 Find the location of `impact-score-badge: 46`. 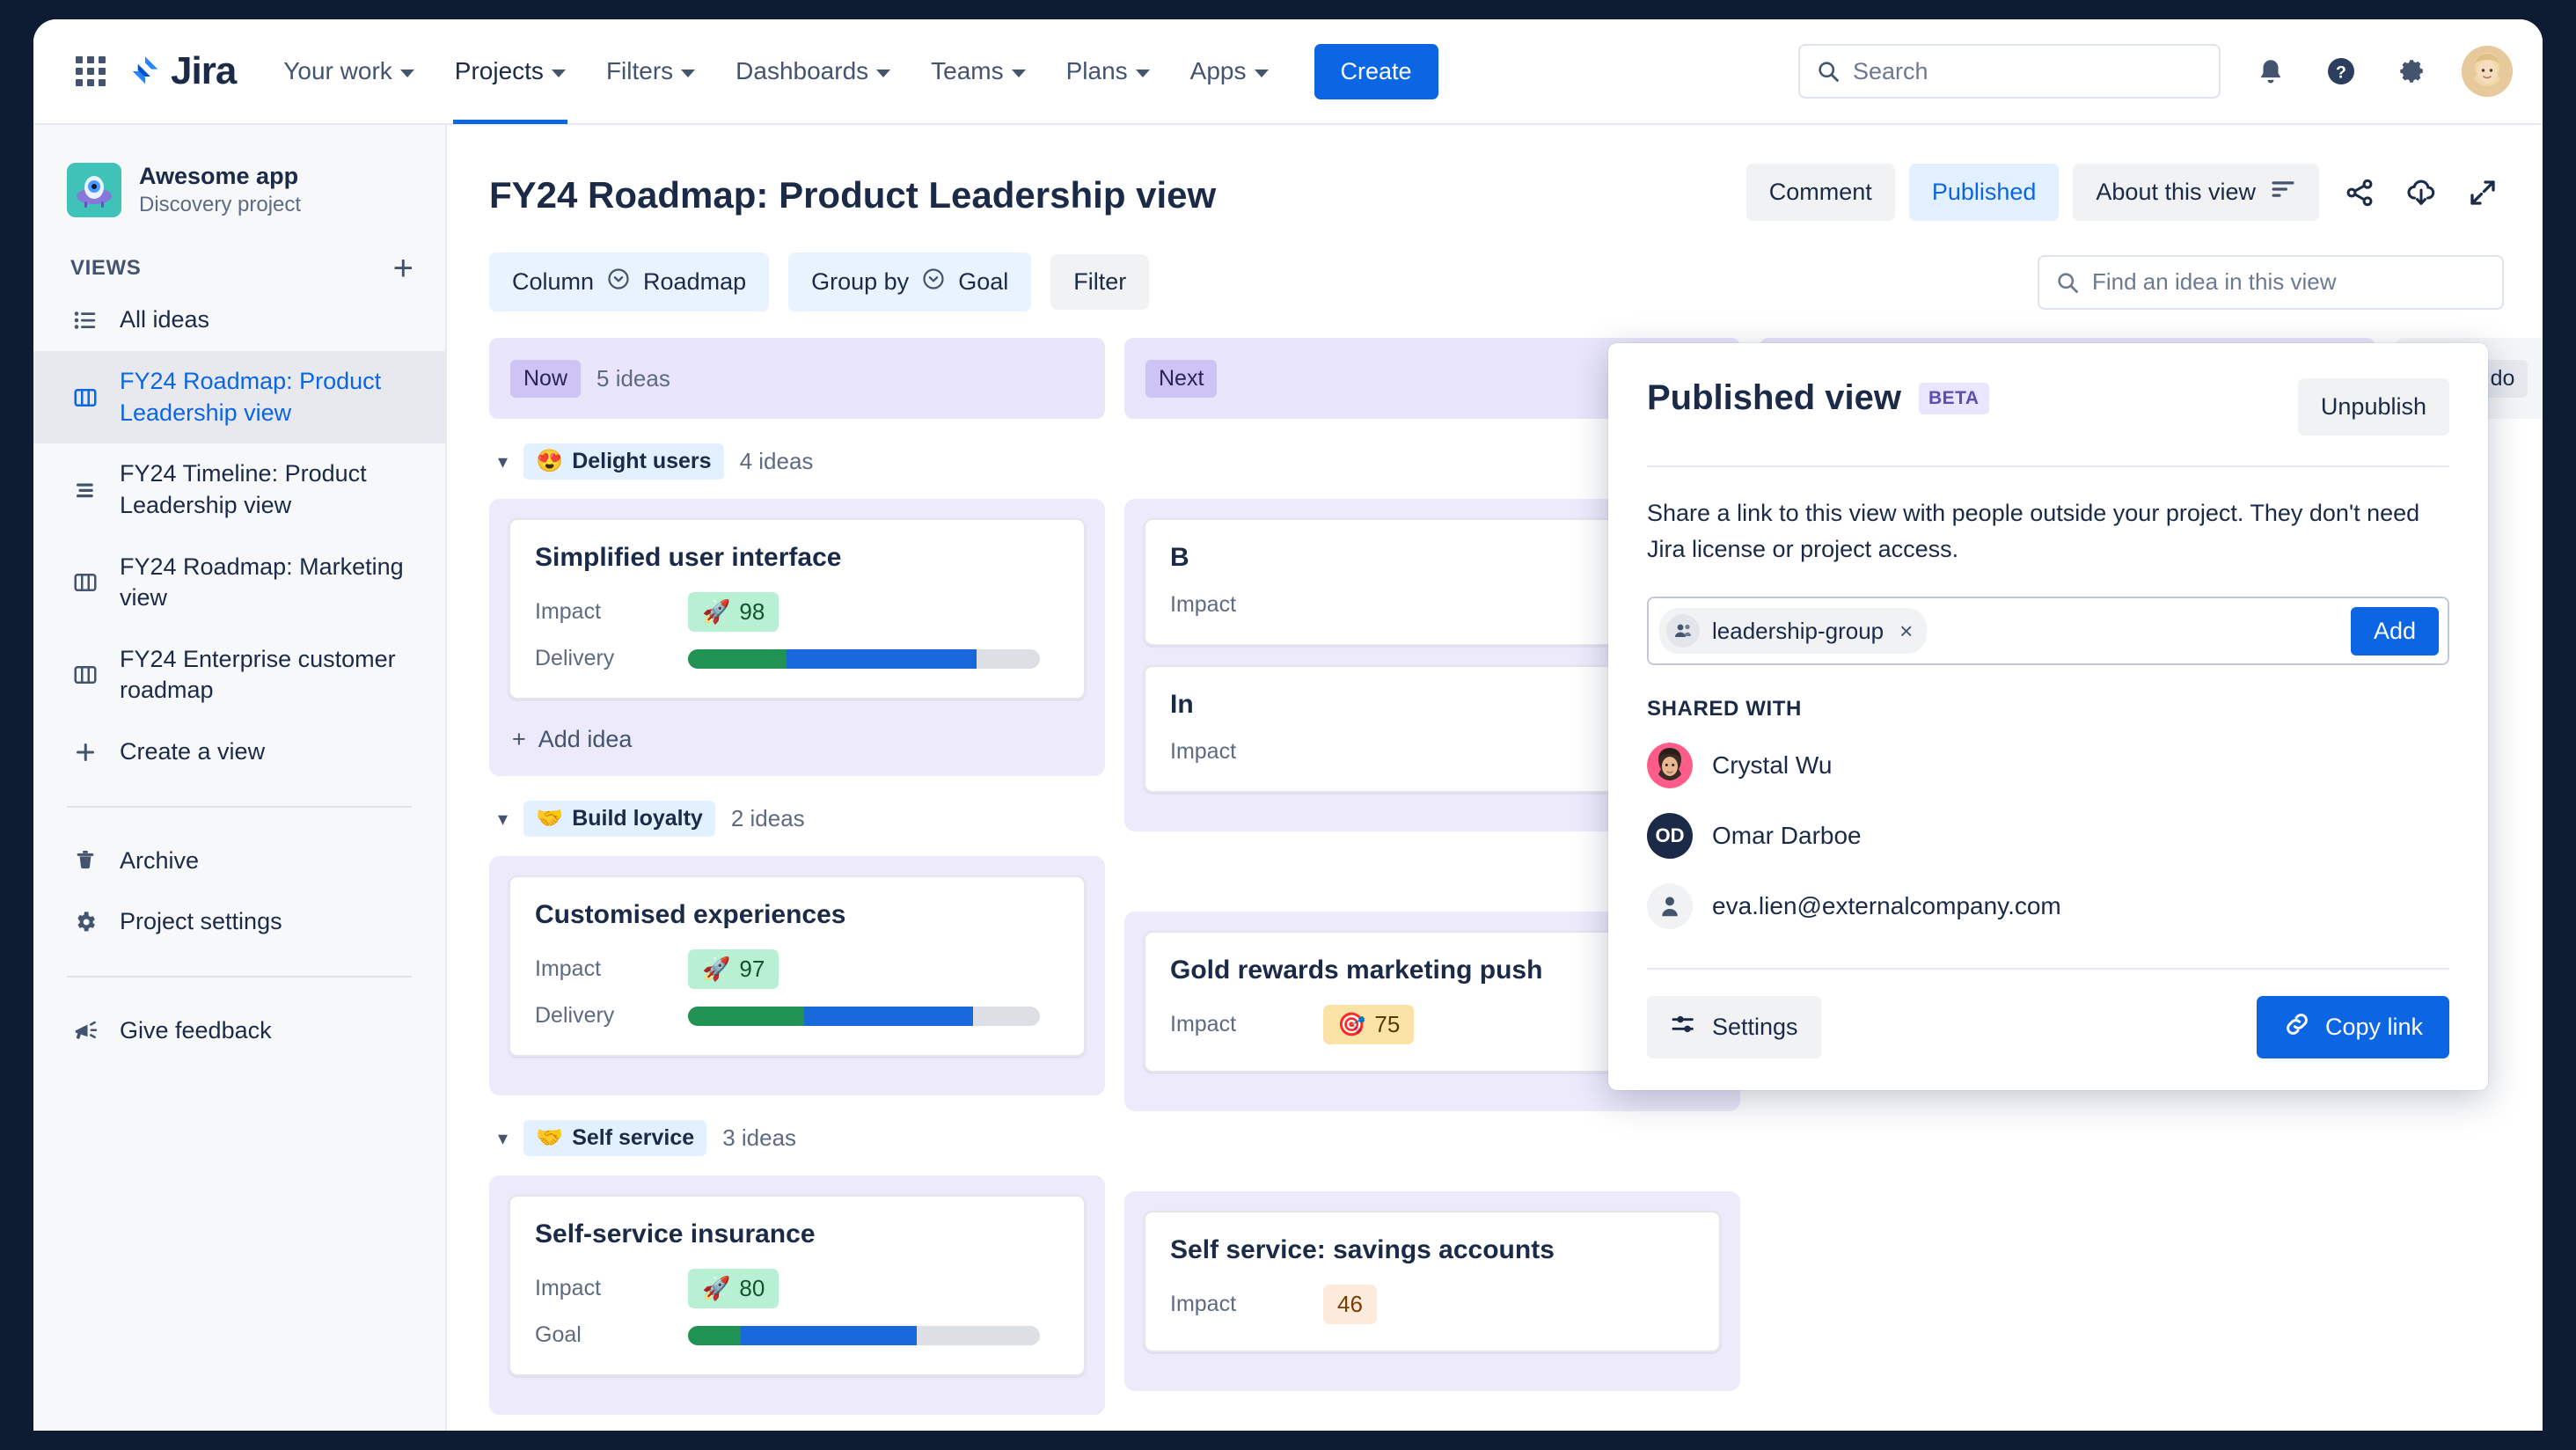

impact-score-badge: 46 is located at coordinates (1350, 1304).